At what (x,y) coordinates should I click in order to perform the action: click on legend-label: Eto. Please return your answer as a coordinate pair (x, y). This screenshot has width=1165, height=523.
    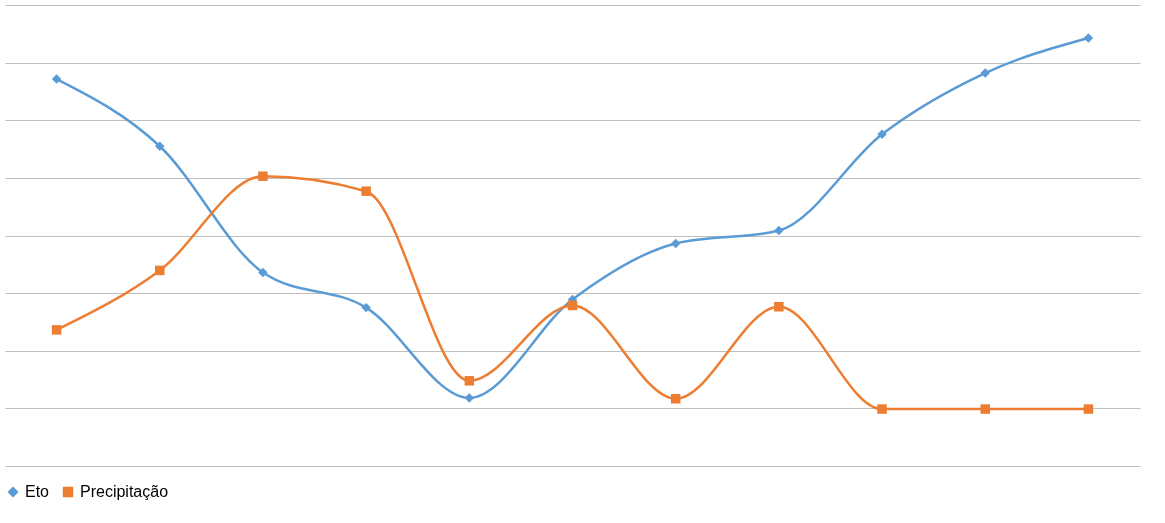
    Looking at the image, I should click on (37, 491).